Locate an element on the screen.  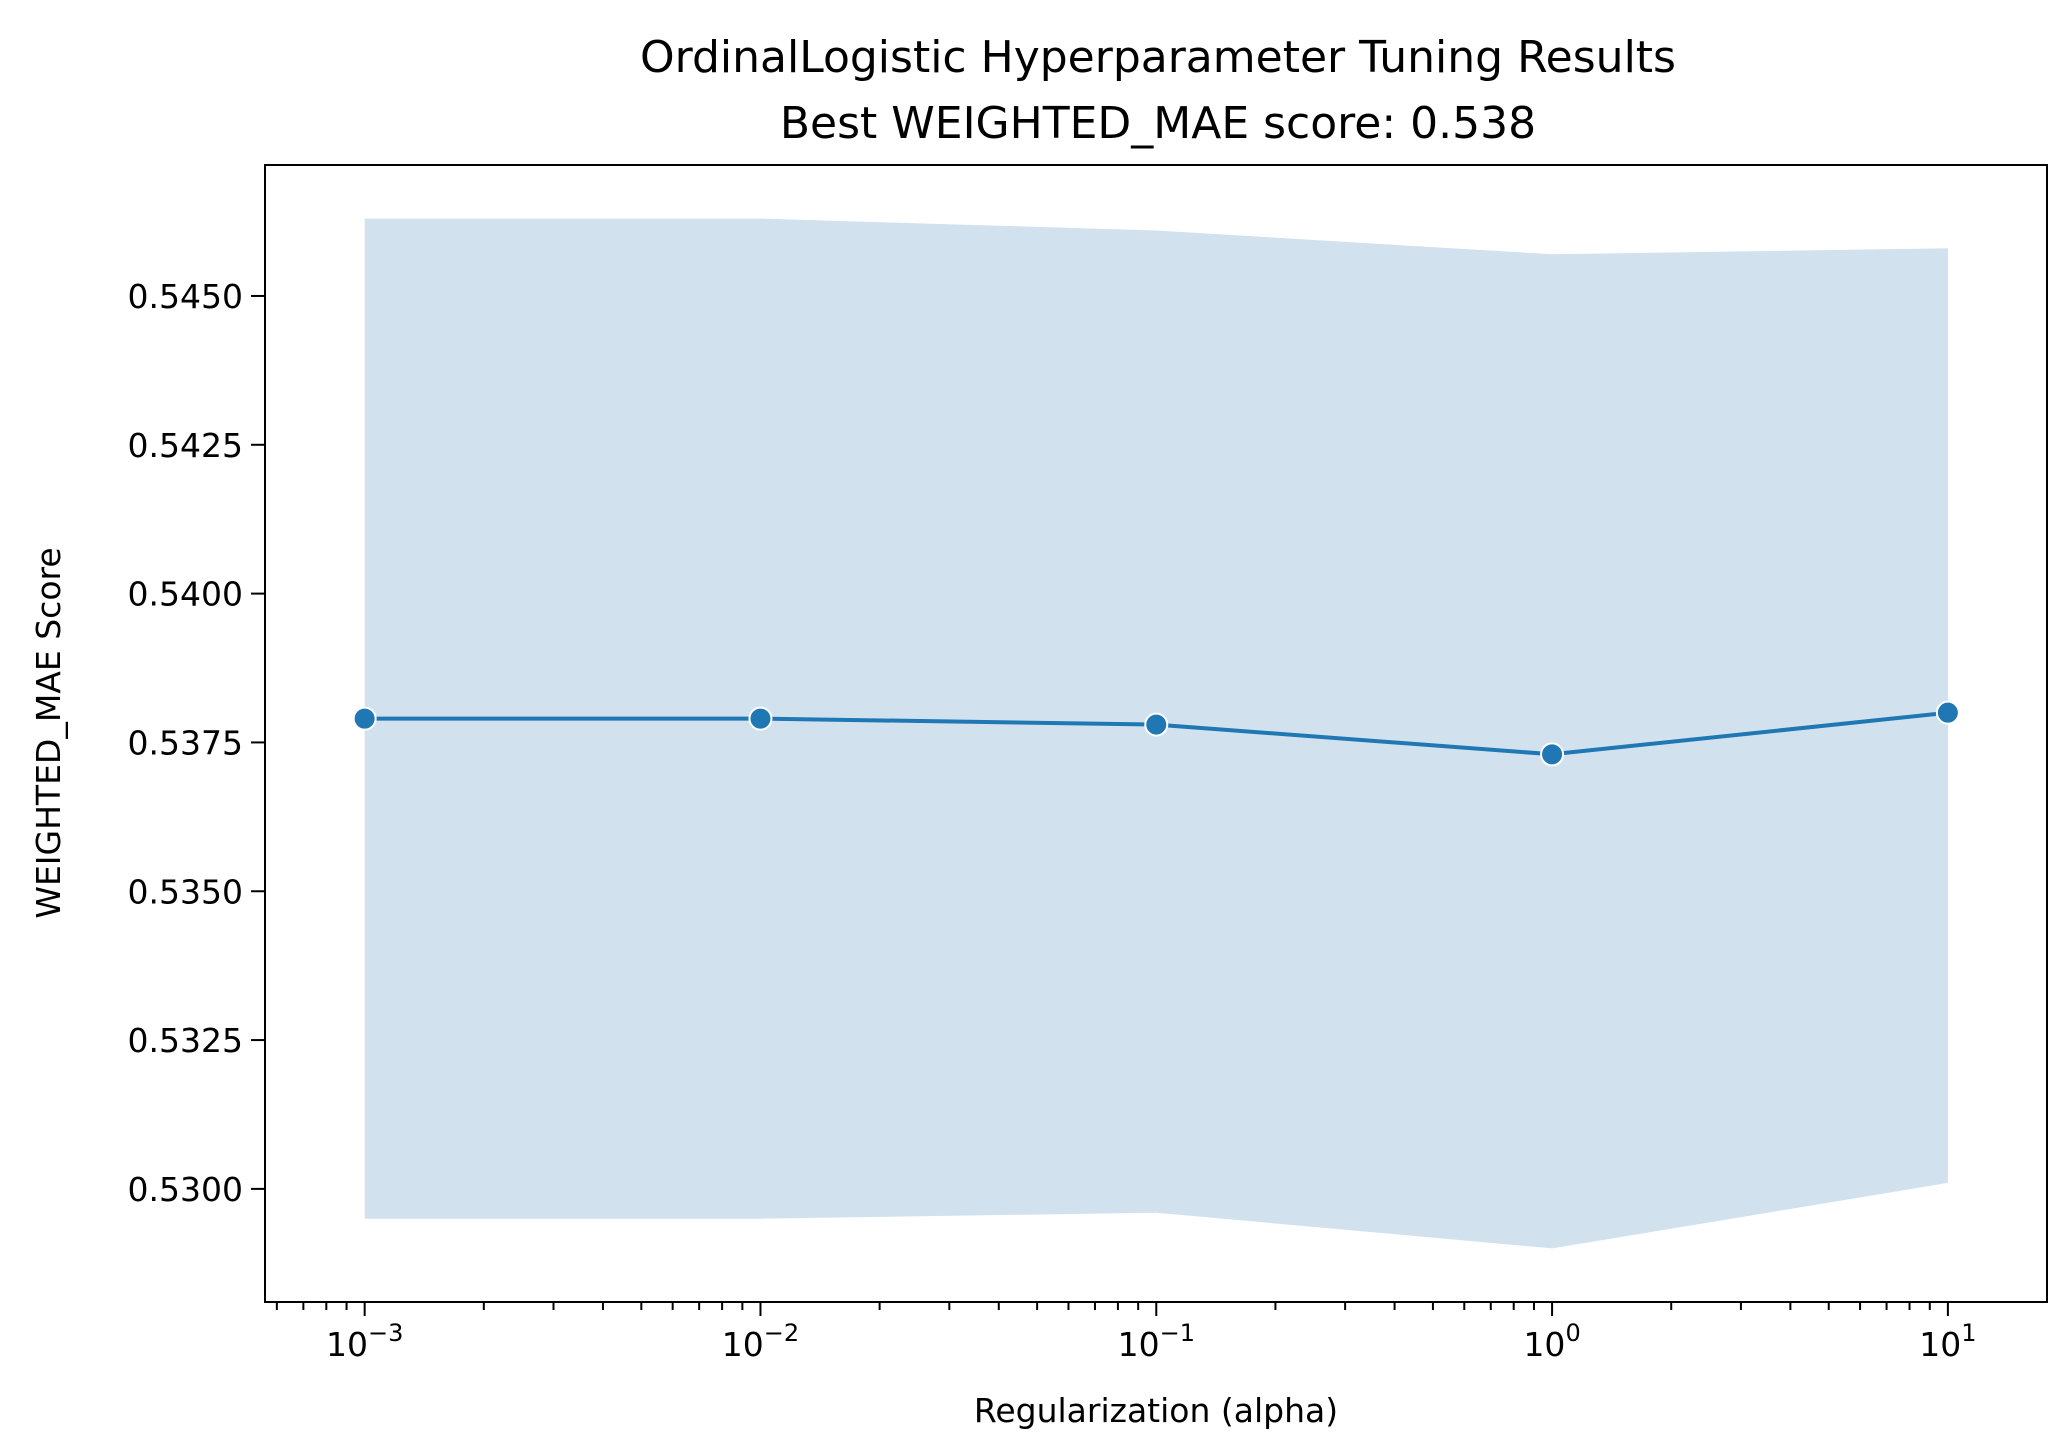
x-tick-label: 10⁻¹ is located at coordinates (1156, 1341).